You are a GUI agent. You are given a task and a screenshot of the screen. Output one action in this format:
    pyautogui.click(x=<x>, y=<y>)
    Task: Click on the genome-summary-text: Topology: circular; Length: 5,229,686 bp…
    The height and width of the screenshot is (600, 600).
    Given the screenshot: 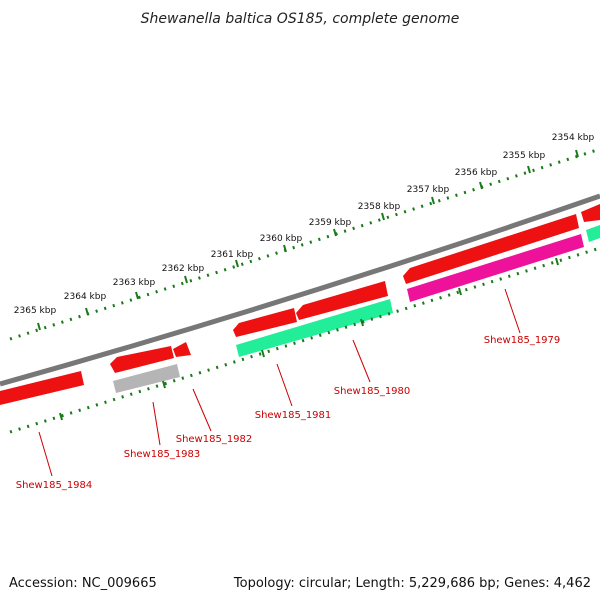 What is the action you would take?
    pyautogui.click(x=412, y=583)
    